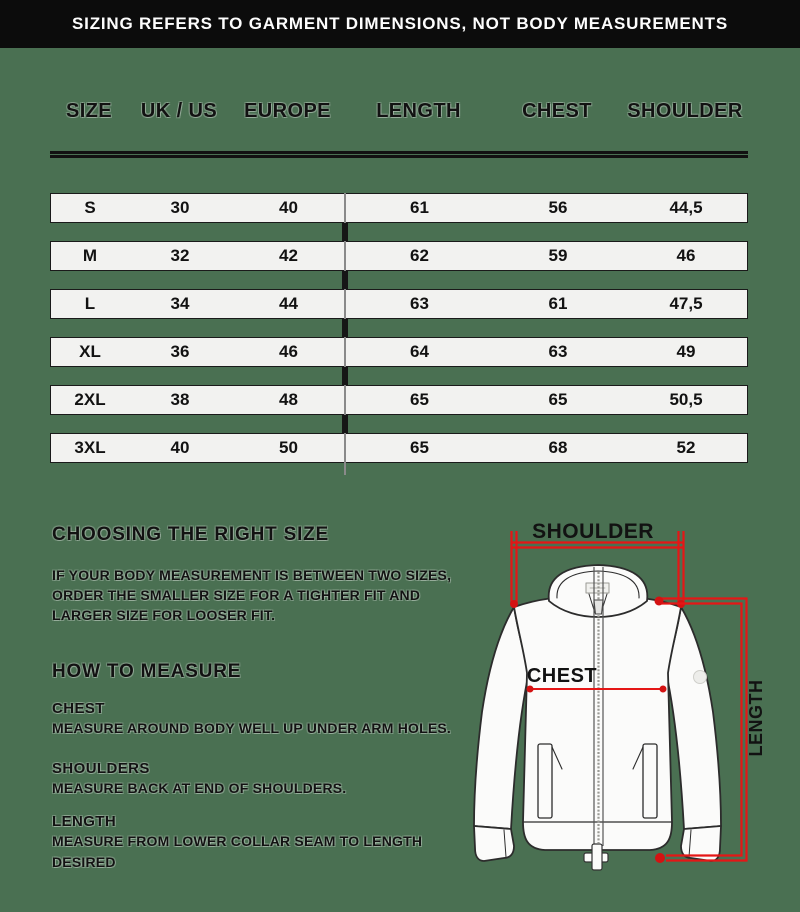 The image size is (800, 912). I want to click on cell: 2XL, so click(90, 399).